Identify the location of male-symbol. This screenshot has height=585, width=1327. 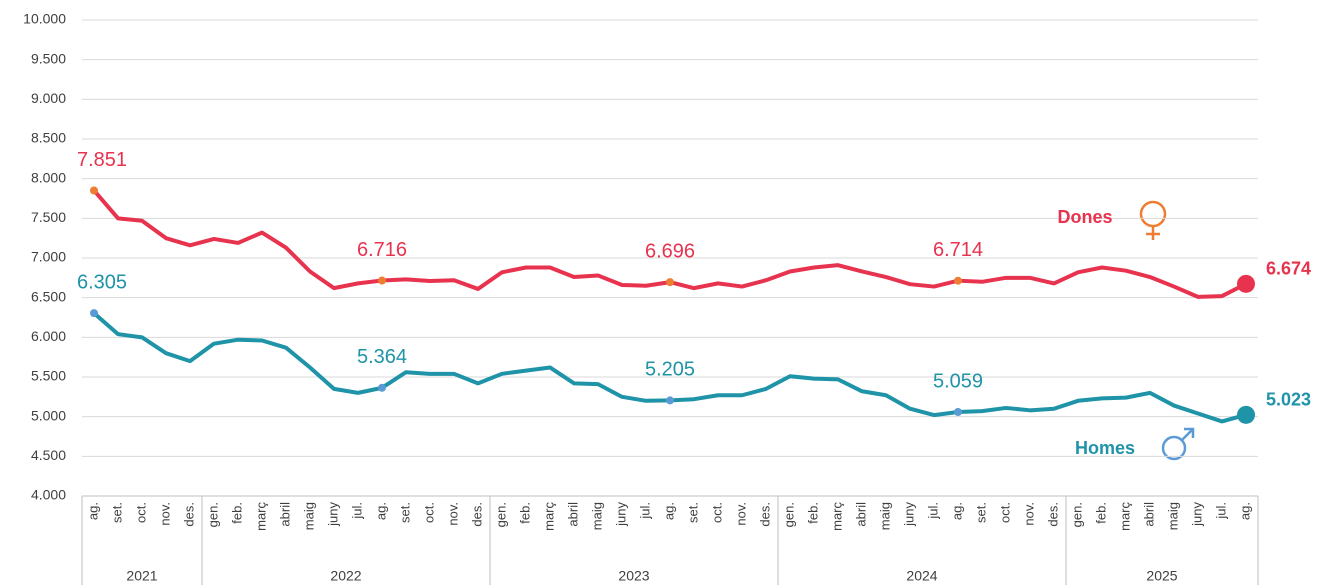
(1178, 444).